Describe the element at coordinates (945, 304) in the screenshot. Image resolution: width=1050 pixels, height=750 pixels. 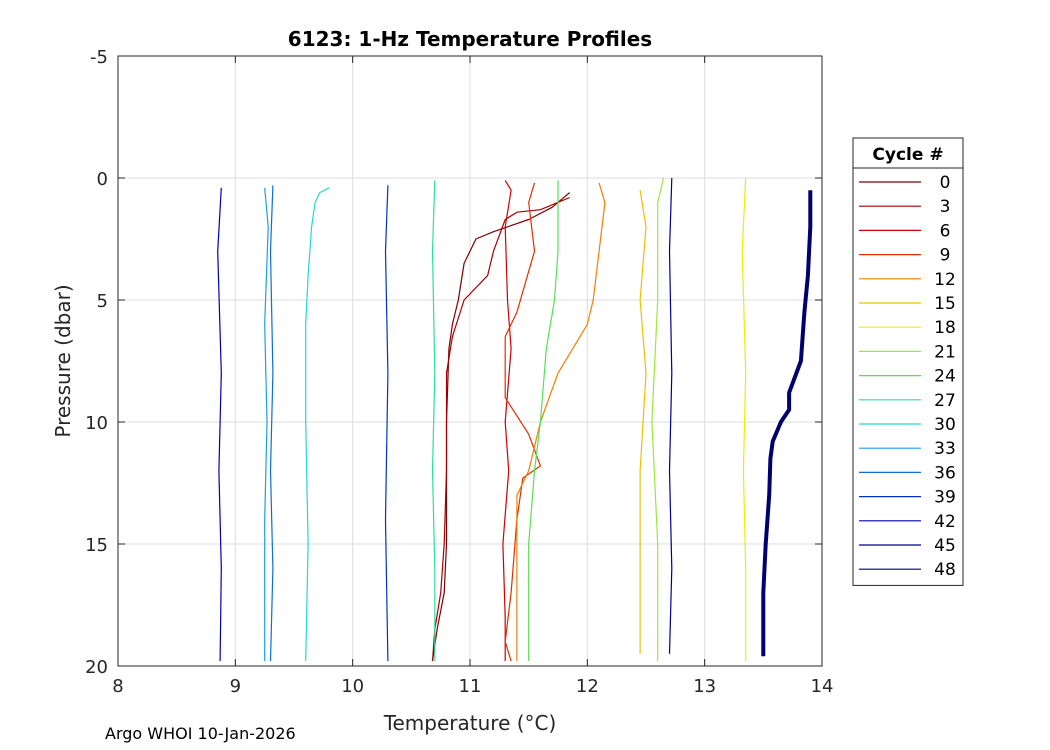
I see `legend-label-15: 15` at that location.